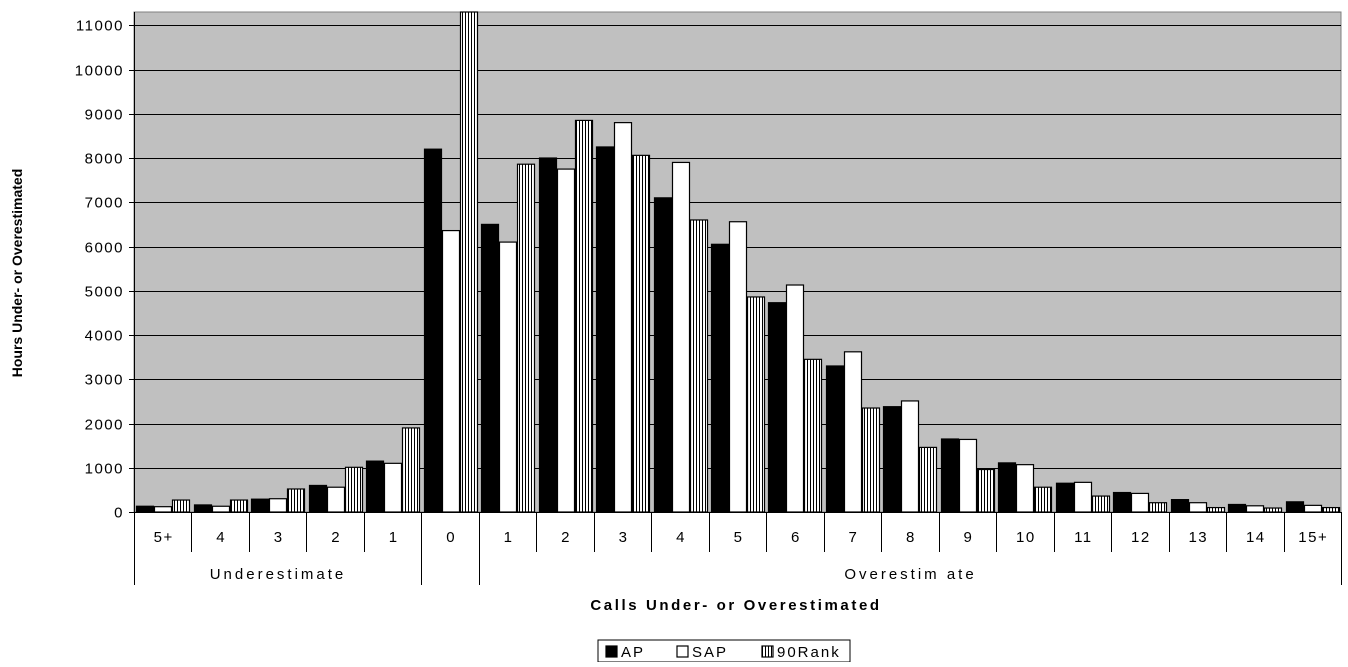  Describe the element at coordinates (682, 651) in the screenshot. I see `legend-swatch-sap` at that location.